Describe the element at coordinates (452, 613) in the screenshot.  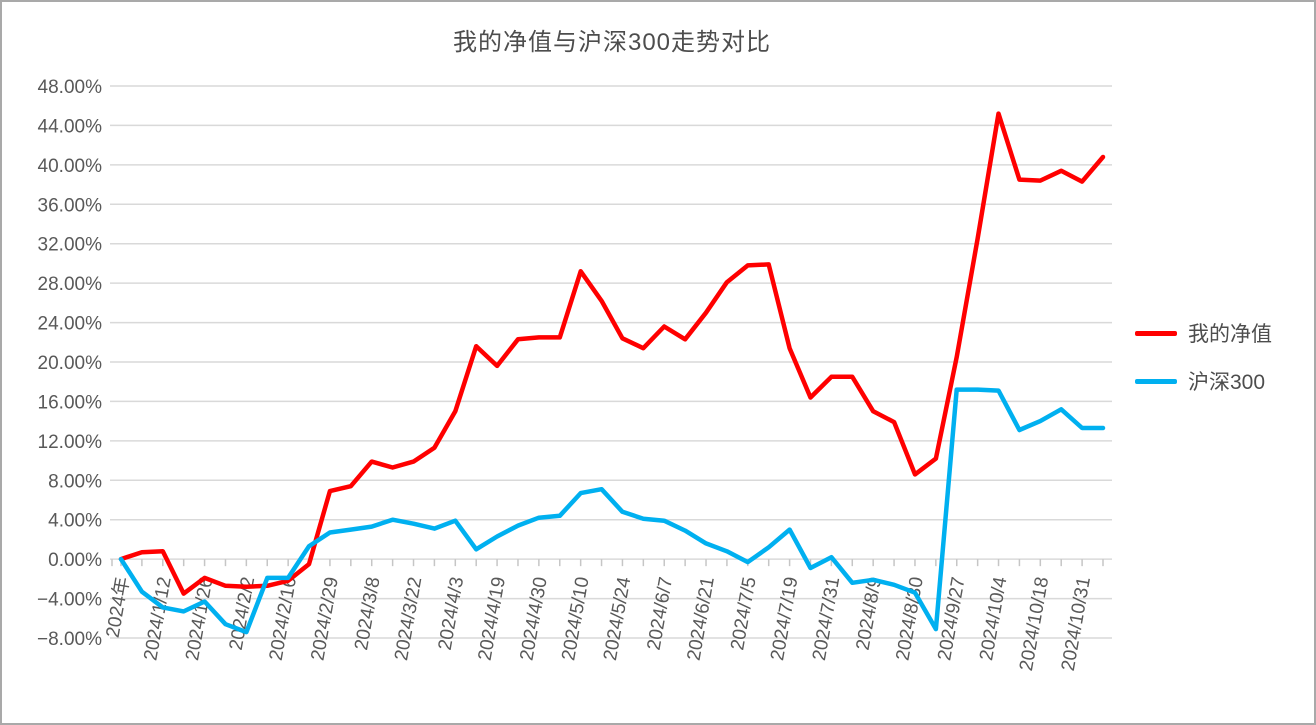
I see `x-axis-tick-label: 2024/4/3` at that location.